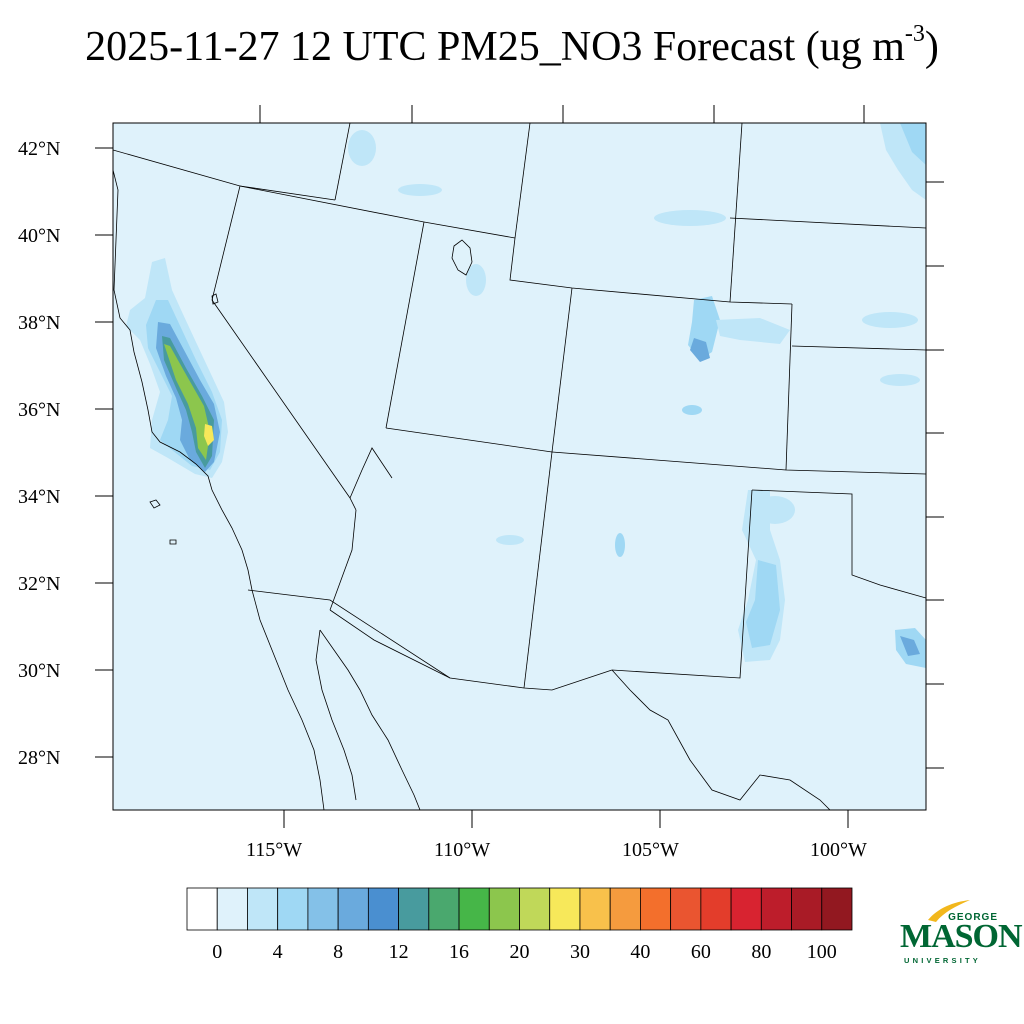 Image resolution: width=1024 pixels, height=1024 pixels. Describe the element at coordinates (913, 144) in the screenshot. I see `northern-plains-patch-core` at that location.